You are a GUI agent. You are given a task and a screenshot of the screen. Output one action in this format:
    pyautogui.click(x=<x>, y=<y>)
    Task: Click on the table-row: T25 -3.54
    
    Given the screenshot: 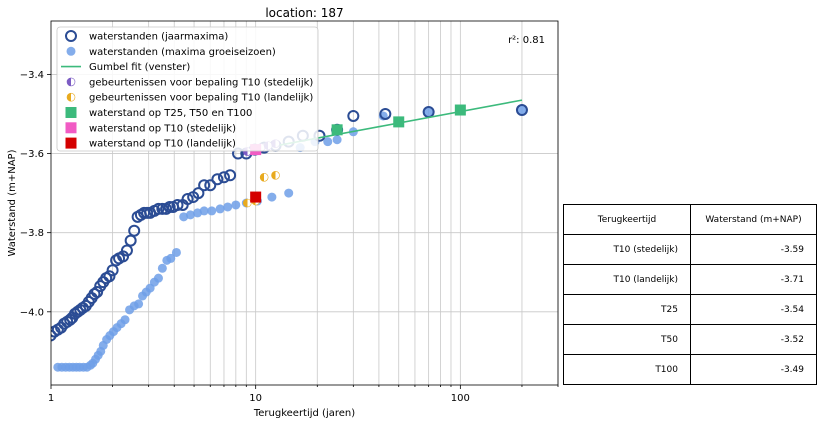 What is the action you would take?
    pyautogui.click(x=690, y=309)
    